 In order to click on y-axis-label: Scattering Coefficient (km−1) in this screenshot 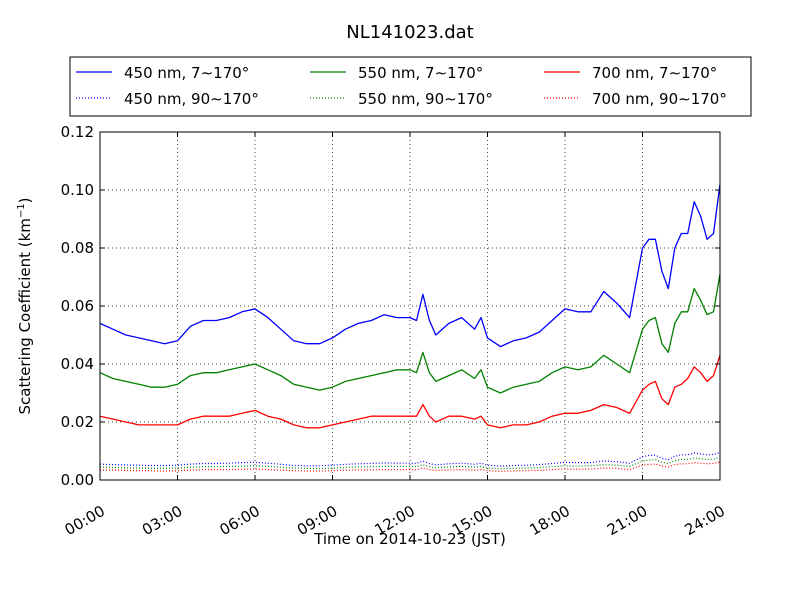, I will do `click(25, 305)`.